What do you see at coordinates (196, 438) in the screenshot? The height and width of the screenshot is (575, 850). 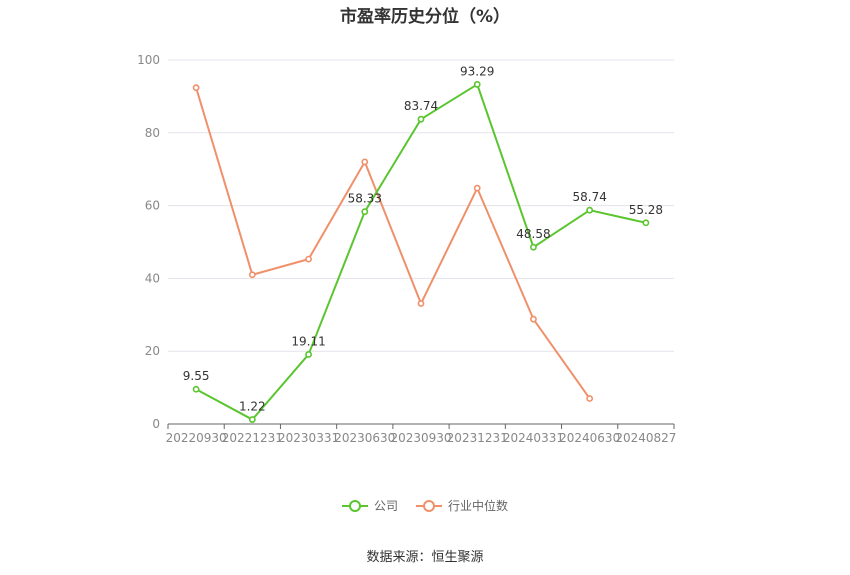 I see `x-tick-label: 20220930` at bounding box center [196, 438].